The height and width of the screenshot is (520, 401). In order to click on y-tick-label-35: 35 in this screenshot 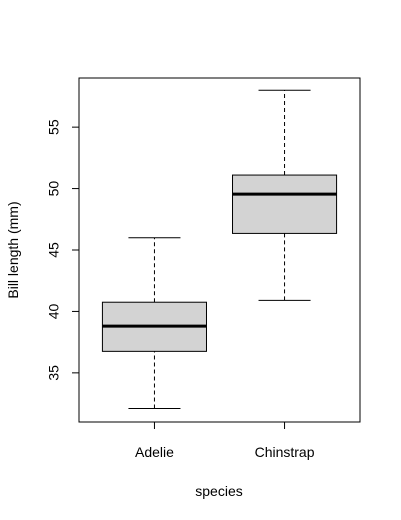, I will do `click(54, 373)`.